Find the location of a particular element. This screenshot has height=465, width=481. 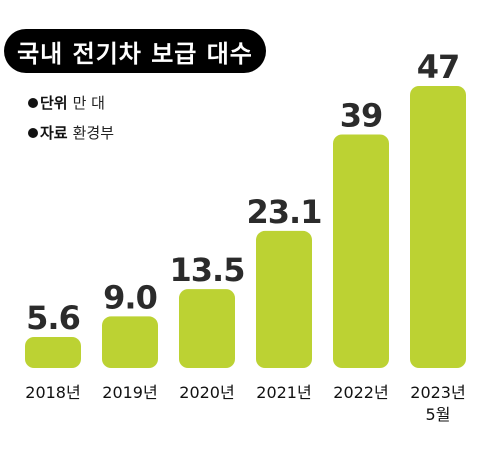

unit-note: 단위 만 대 is located at coordinates (66, 102).